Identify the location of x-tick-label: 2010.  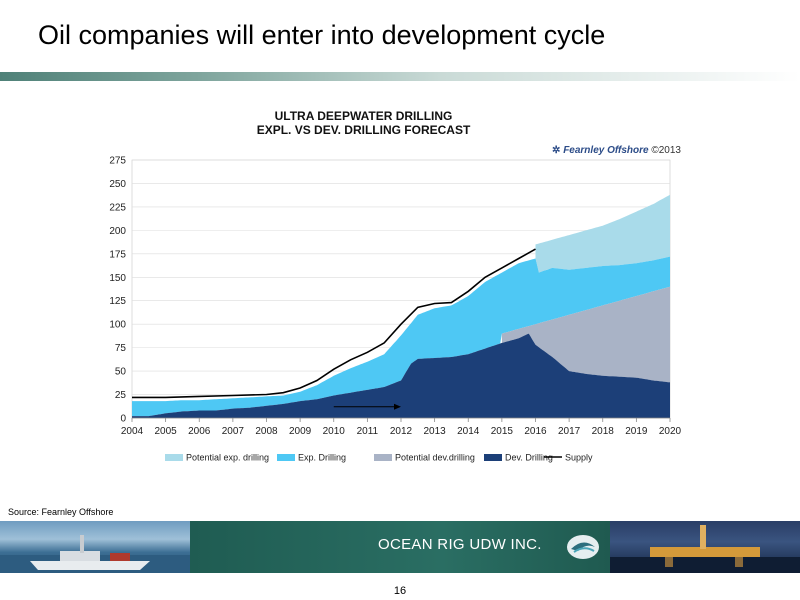
(334, 431).